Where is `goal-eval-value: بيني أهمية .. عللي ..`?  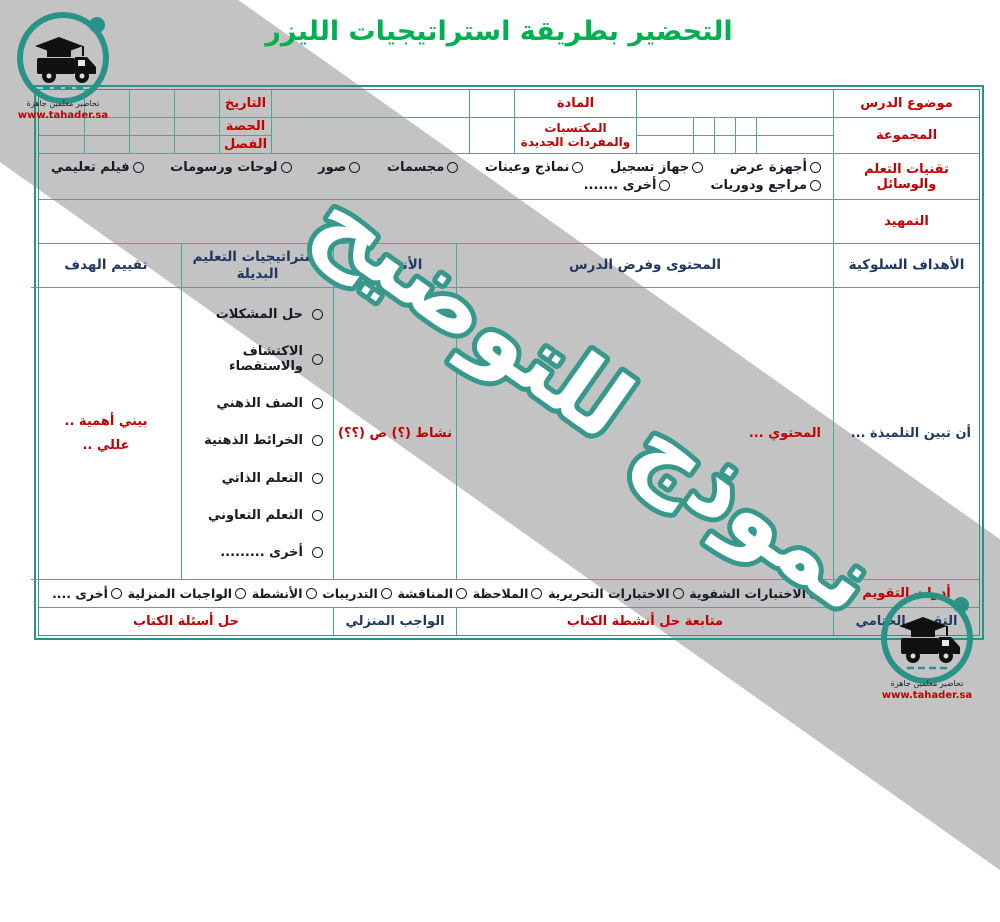 goal-eval-value: بيني أهمية .. عللي .. is located at coordinates (107, 434).